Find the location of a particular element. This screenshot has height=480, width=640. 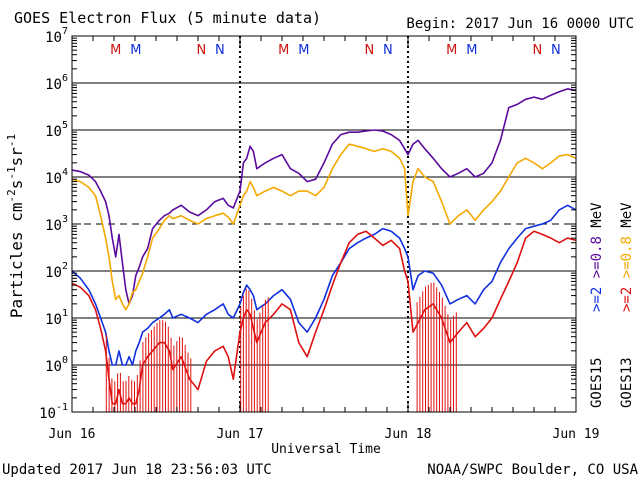

legend-goes13-label: GOES13 is located at coordinates (627, 382).